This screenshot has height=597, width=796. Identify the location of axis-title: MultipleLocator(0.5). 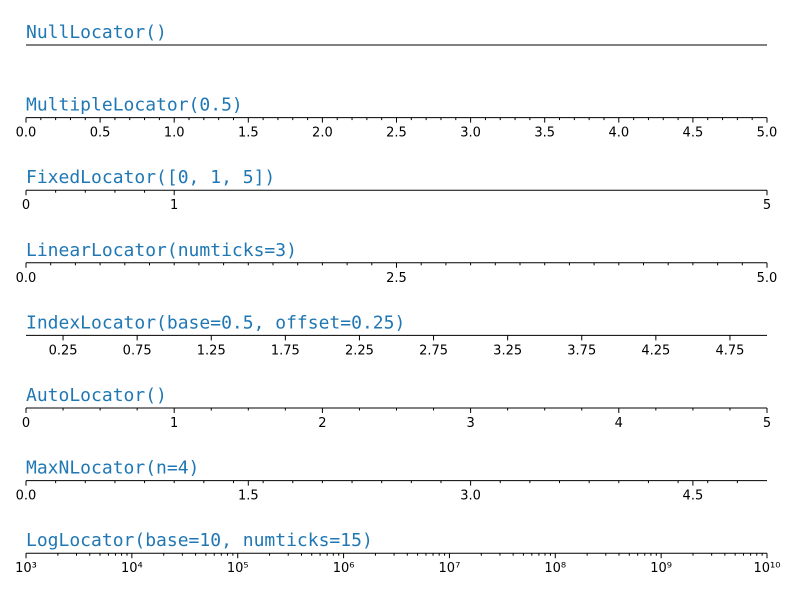
(134, 105).